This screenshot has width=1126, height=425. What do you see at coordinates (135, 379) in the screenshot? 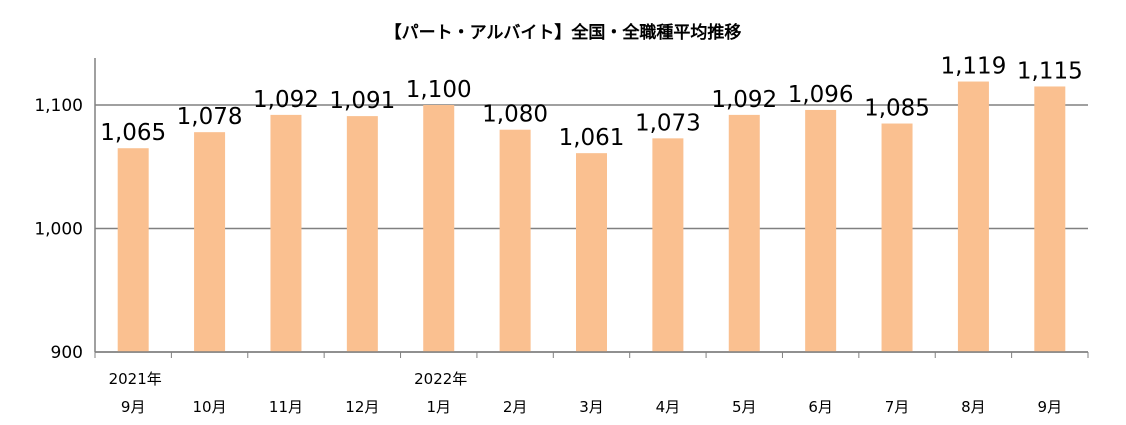
I see `x-year-label: 2021年` at bounding box center [135, 379].